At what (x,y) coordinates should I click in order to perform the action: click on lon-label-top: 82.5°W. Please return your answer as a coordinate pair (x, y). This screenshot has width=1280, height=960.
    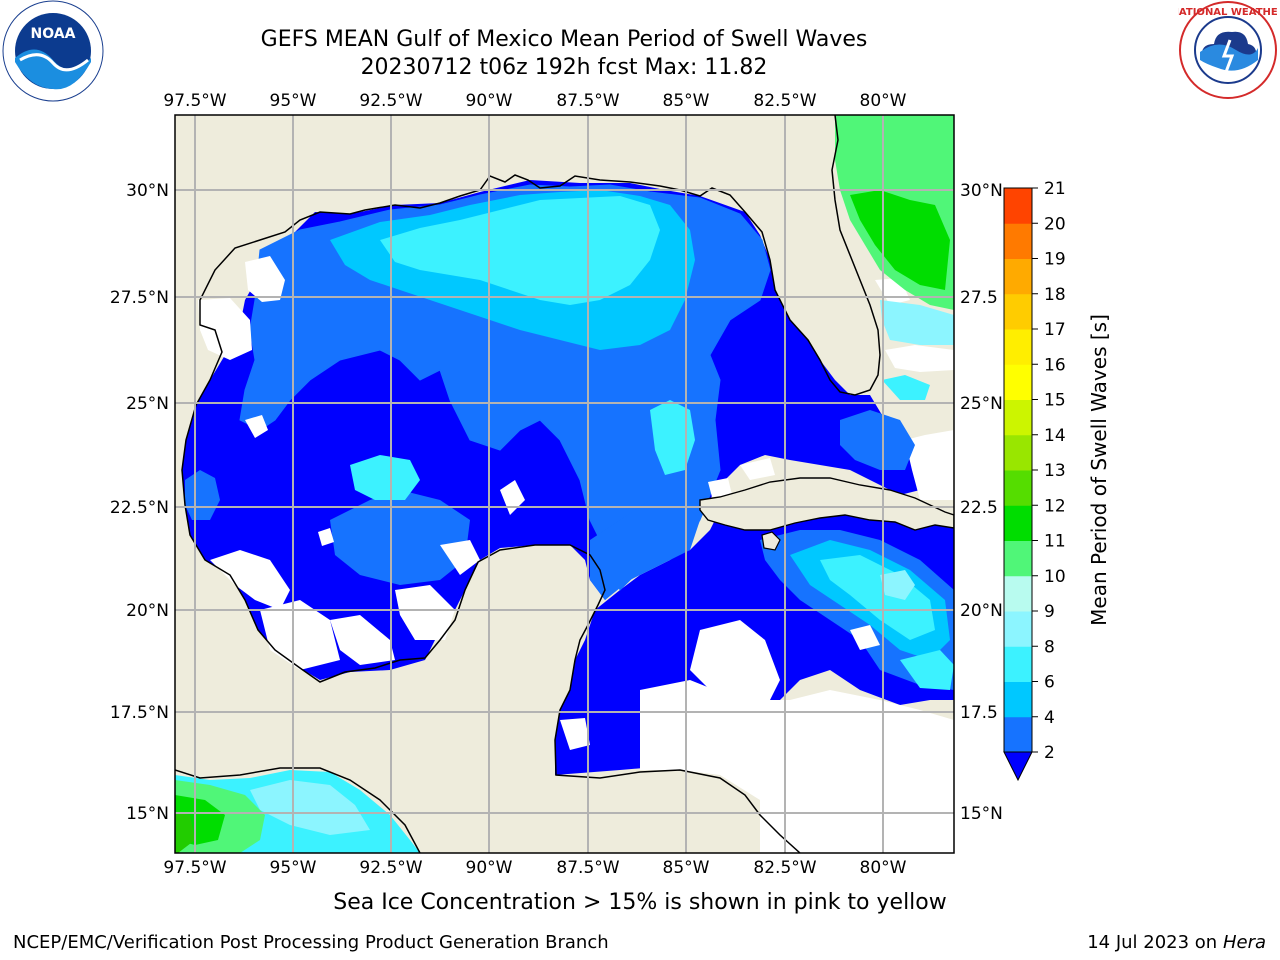
    Looking at the image, I should click on (784, 101).